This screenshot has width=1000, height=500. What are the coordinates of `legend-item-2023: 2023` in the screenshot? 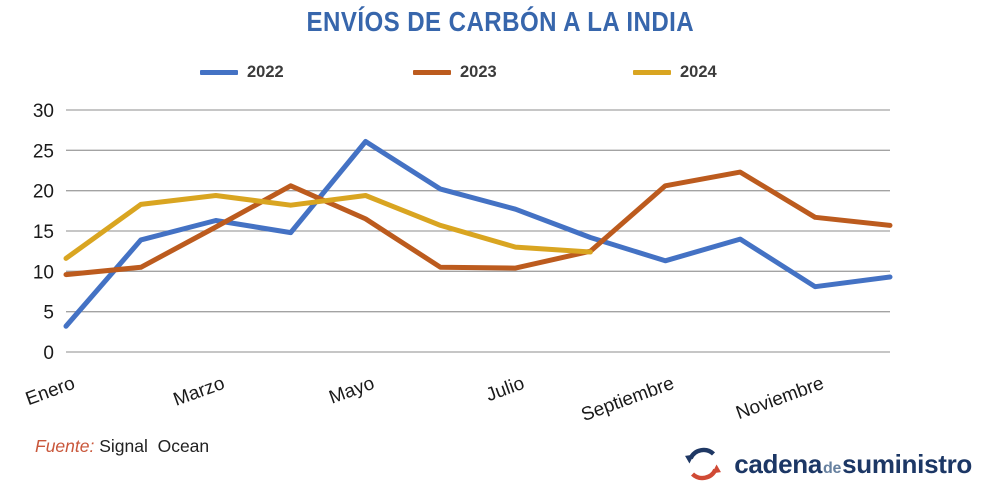 It's located at (455, 72).